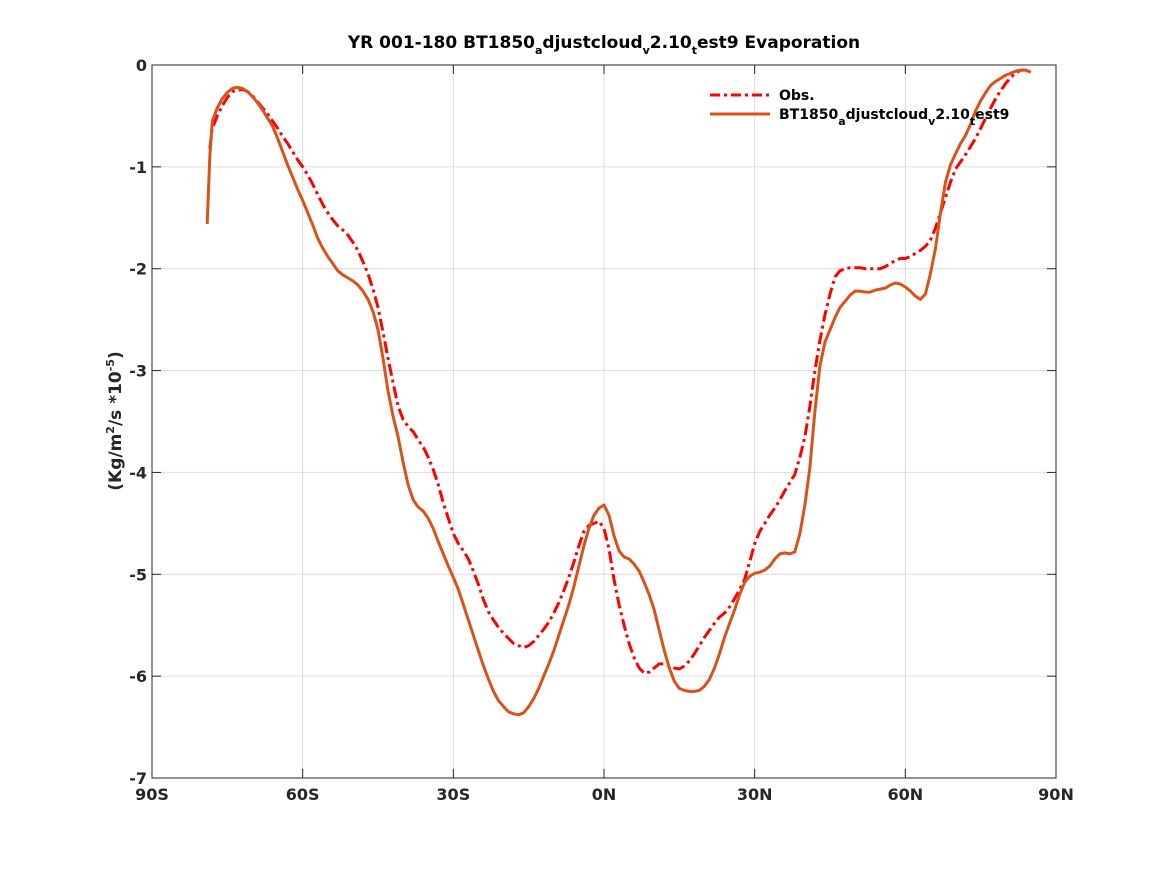  What do you see at coordinates (138, 472) in the screenshot?
I see `y-tick-label: -4` at bounding box center [138, 472].